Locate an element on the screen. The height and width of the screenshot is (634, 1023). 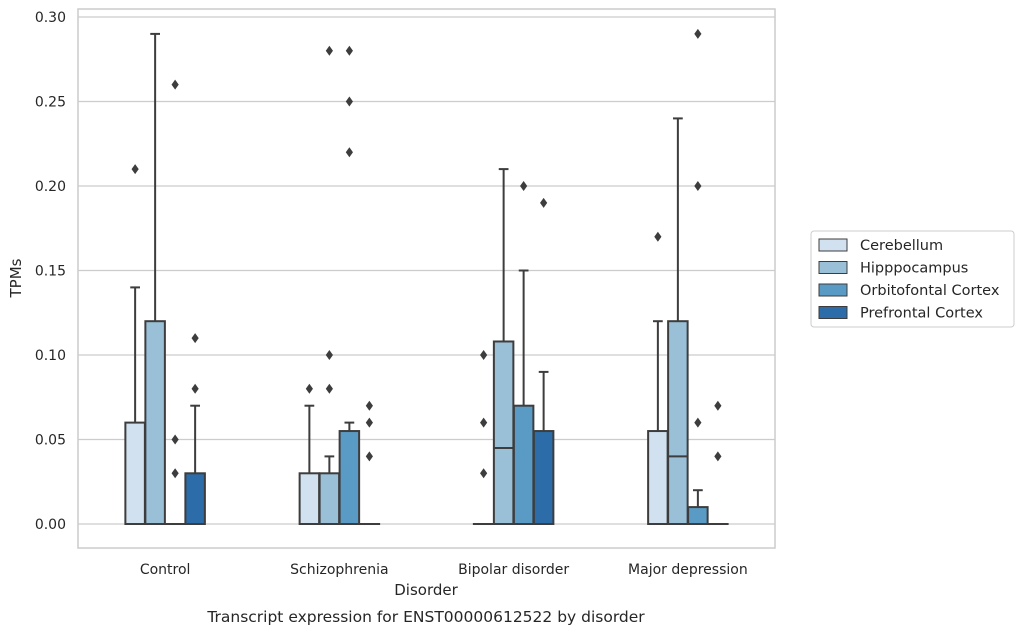
y-tick-label: 0.15 is located at coordinates (50, 272).